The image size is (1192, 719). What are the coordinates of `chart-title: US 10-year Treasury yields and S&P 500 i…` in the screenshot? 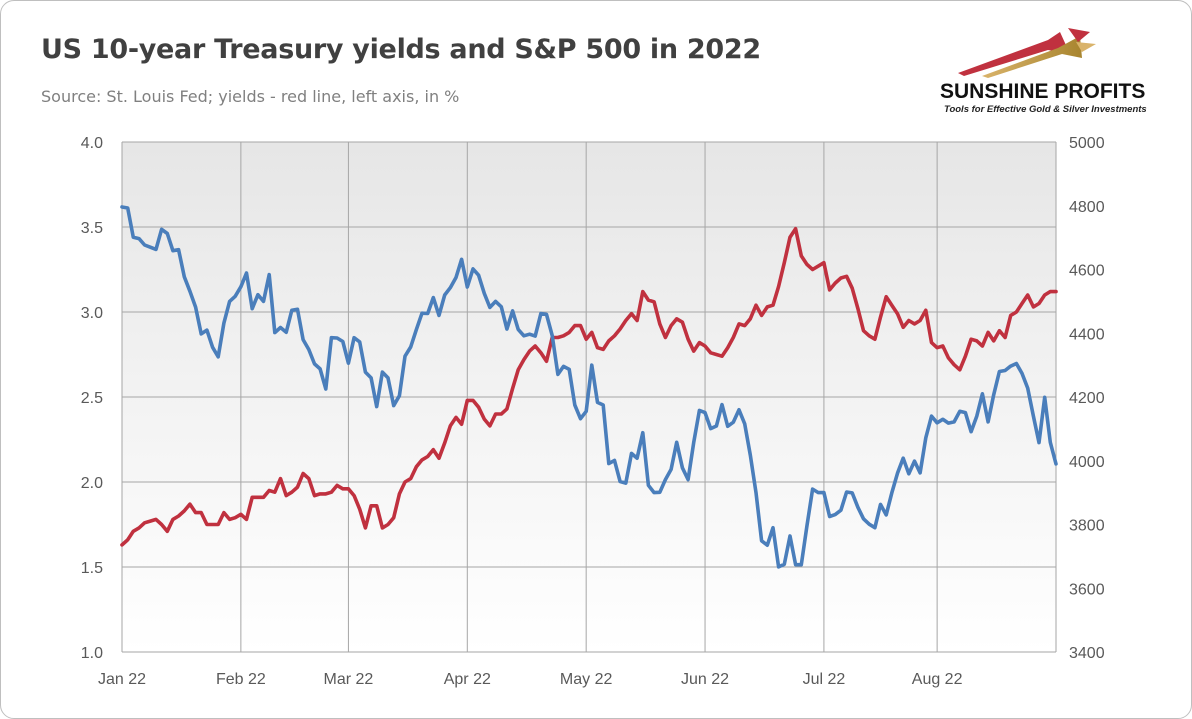 It's located at (401, 49).